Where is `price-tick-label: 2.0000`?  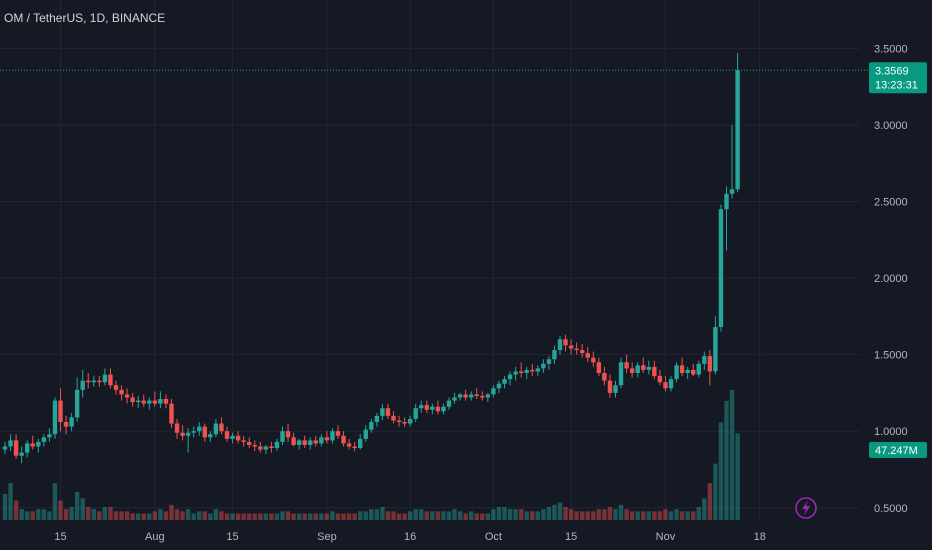 price-tick-label: 2.0000 is located at coordinates (891, 279).